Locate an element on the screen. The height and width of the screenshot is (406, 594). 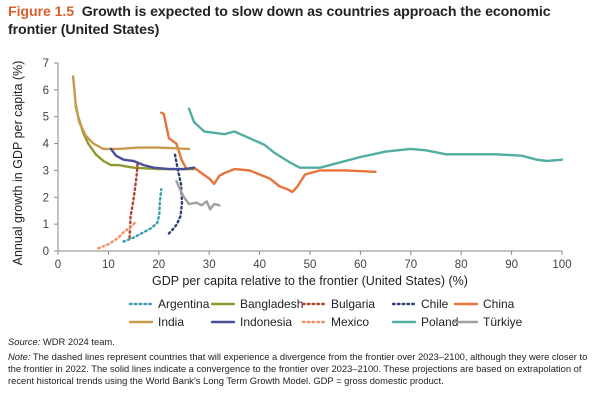
legend-label-turkiye: Türkiye is located at coordinates (503, 322).